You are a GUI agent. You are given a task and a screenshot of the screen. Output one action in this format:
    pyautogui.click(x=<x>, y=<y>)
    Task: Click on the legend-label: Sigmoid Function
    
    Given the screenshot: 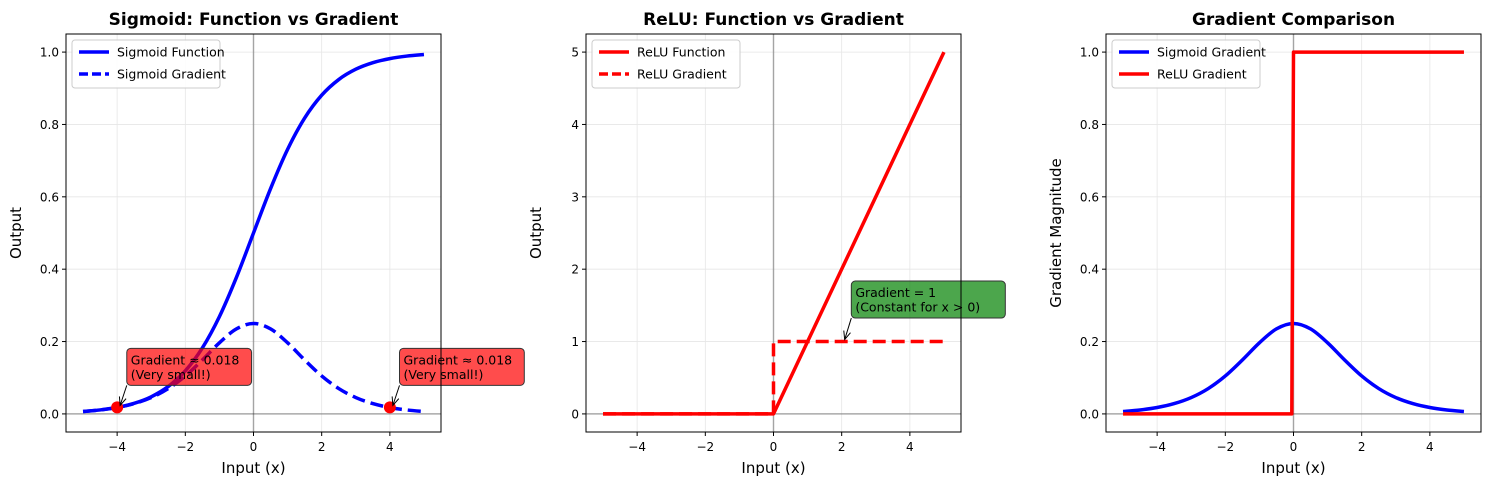 What is the action you would take?
    pyautogui.click(x=171, y=52)
    